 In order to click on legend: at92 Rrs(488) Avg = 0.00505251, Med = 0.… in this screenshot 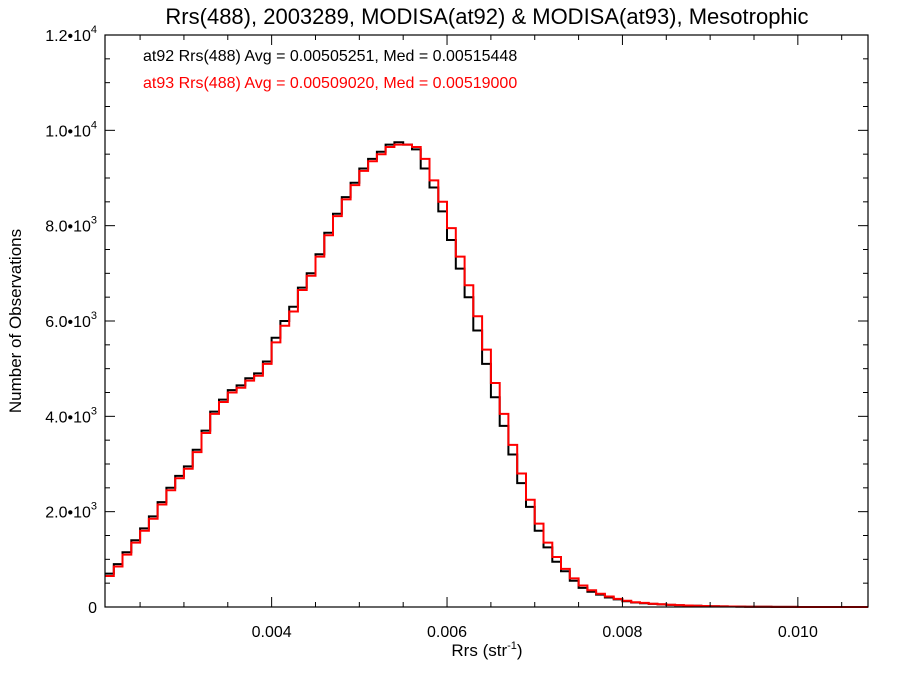, I will do `click(330, 70)`.